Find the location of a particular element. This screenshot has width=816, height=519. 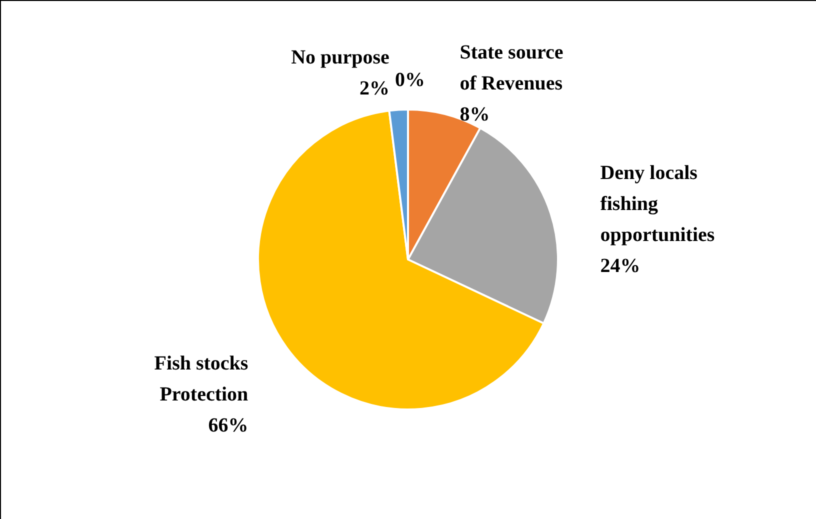

slice-label: Fish stocks Protection is located at coordinates (201, 379).